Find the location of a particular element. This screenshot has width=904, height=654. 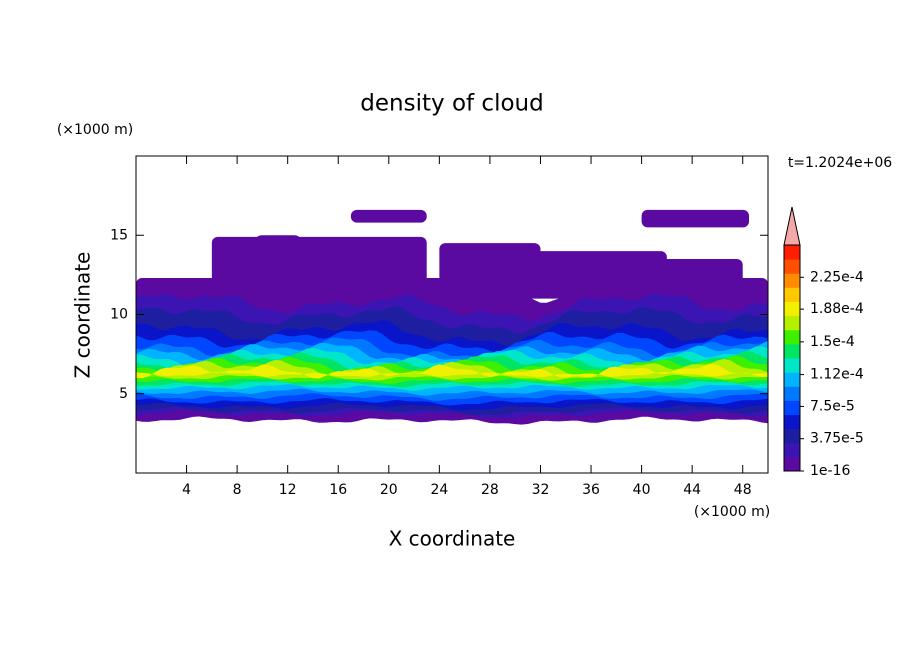

colorbar-tick-label: 3.75e-5 is located at coordinates (837, 439).